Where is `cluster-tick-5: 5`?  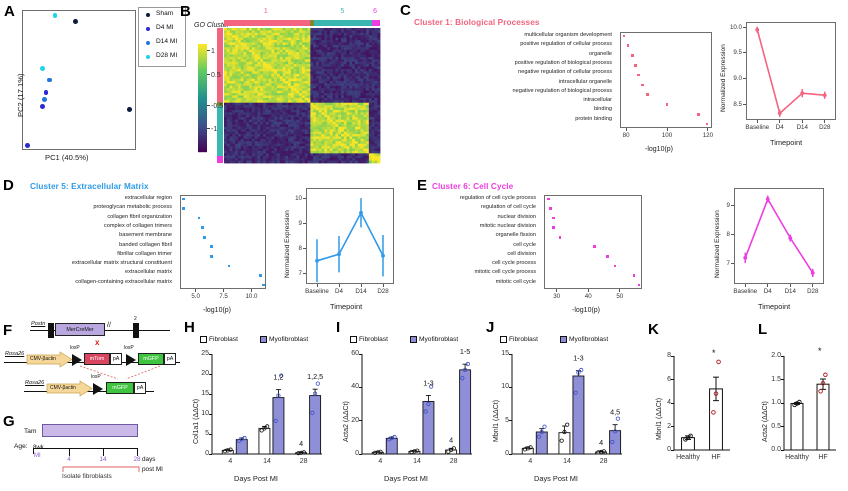
cluster-tick-5: 5 is located at coordinates (342, 11).